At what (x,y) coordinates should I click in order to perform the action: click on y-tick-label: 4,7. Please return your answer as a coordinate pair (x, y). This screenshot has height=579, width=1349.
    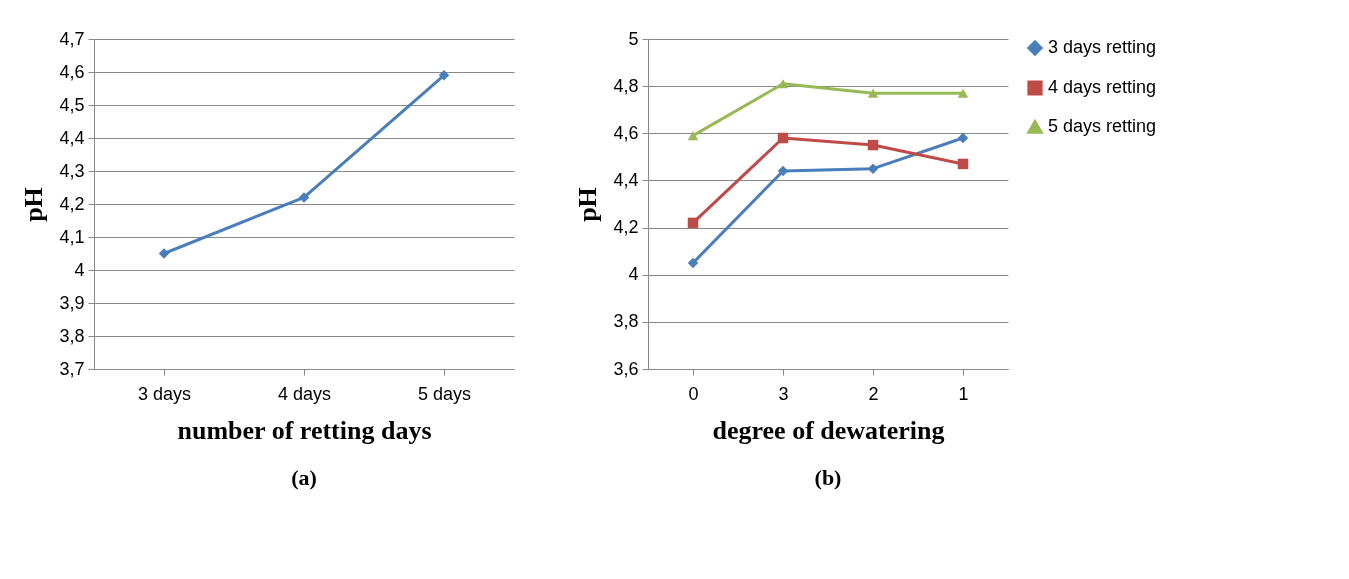
    Looking at the image, I should click on (72, 38).